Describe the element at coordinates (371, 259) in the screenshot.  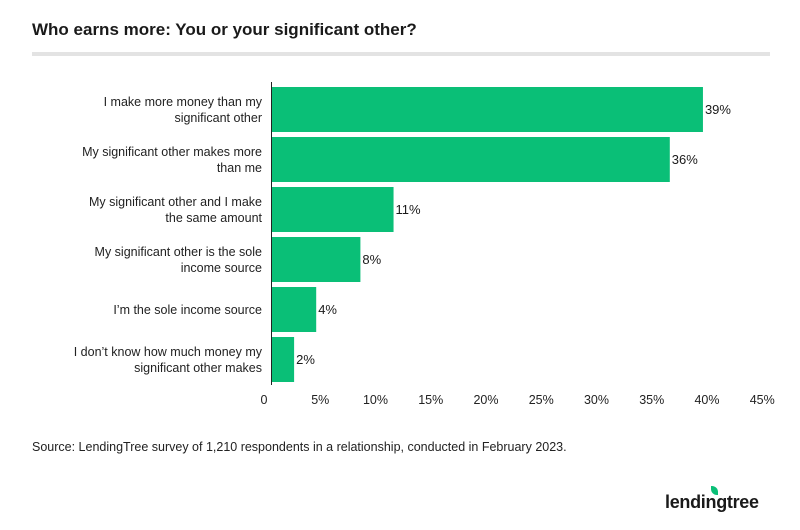
I see `bar-value-label: 8%` at that location.